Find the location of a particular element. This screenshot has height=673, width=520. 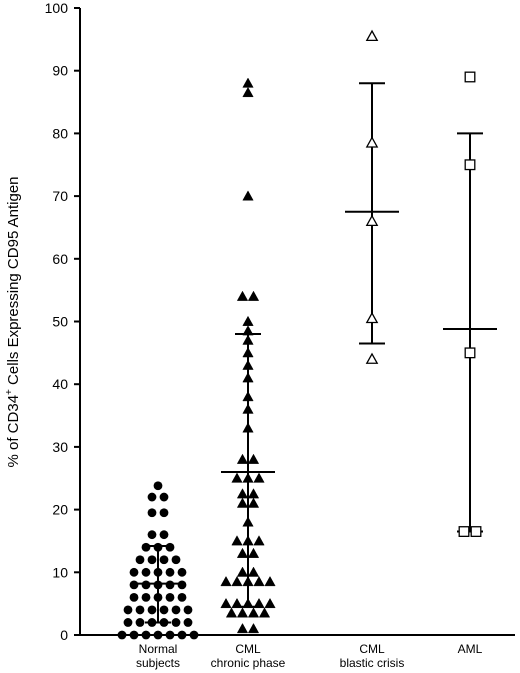

y-tick-label-40: 40 is located at coordinates (60, 384).